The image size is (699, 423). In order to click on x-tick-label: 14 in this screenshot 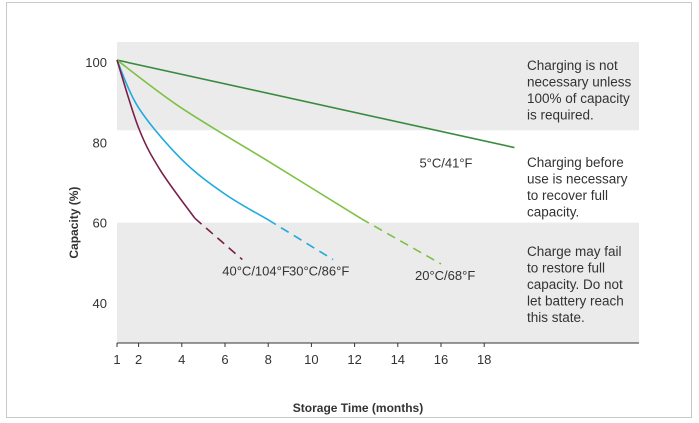, I will do `click(398, 359)`.